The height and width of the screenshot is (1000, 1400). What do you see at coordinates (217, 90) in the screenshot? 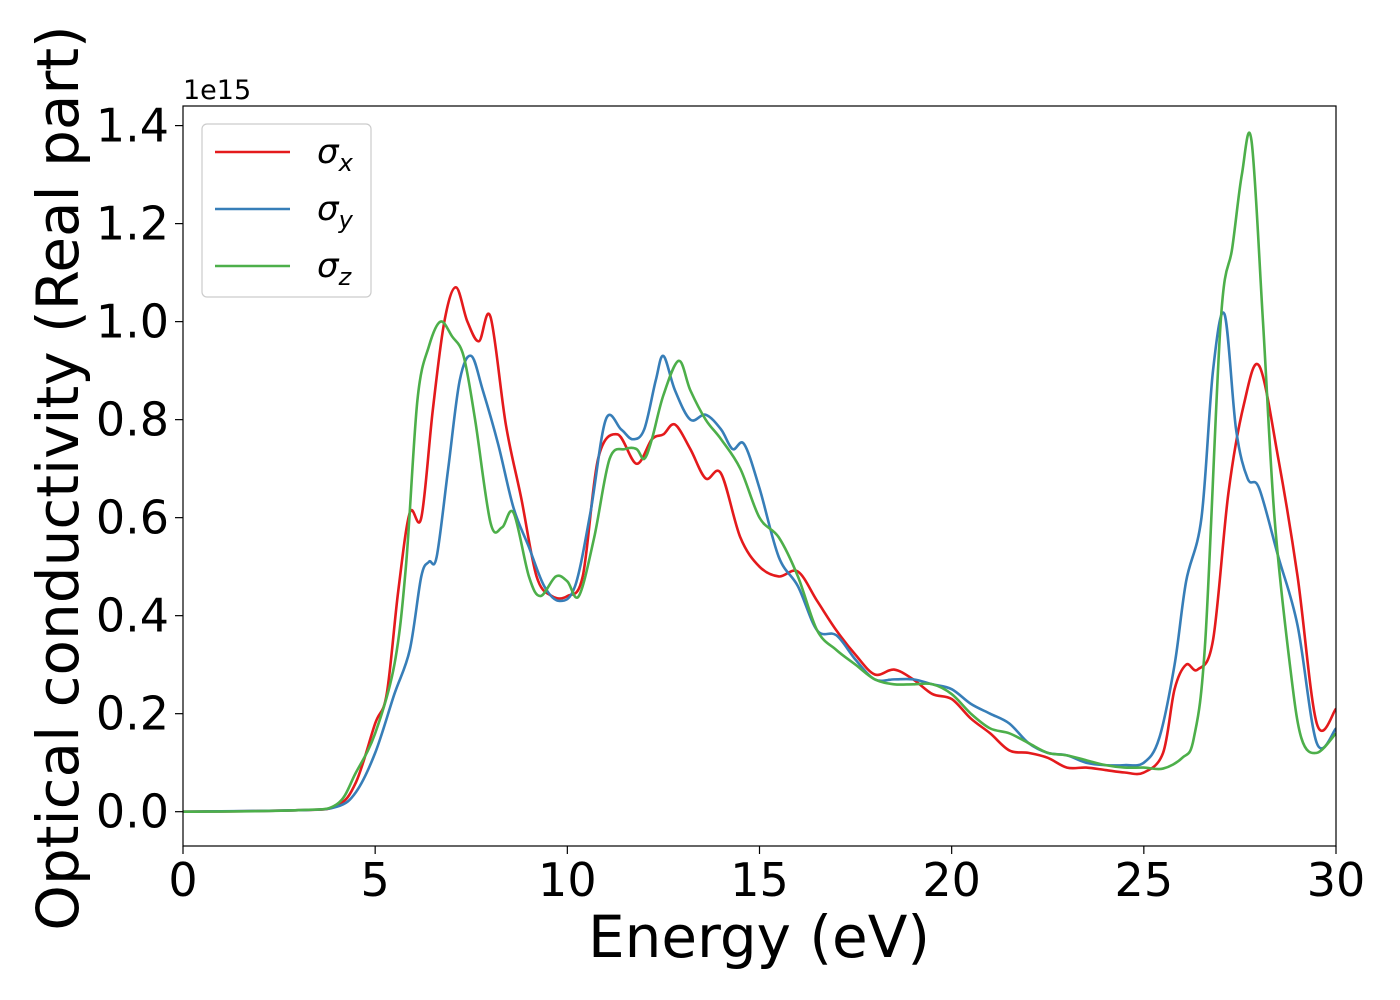
I see `y-multiplier-label: 1e15` at bounding box center [217, 90].